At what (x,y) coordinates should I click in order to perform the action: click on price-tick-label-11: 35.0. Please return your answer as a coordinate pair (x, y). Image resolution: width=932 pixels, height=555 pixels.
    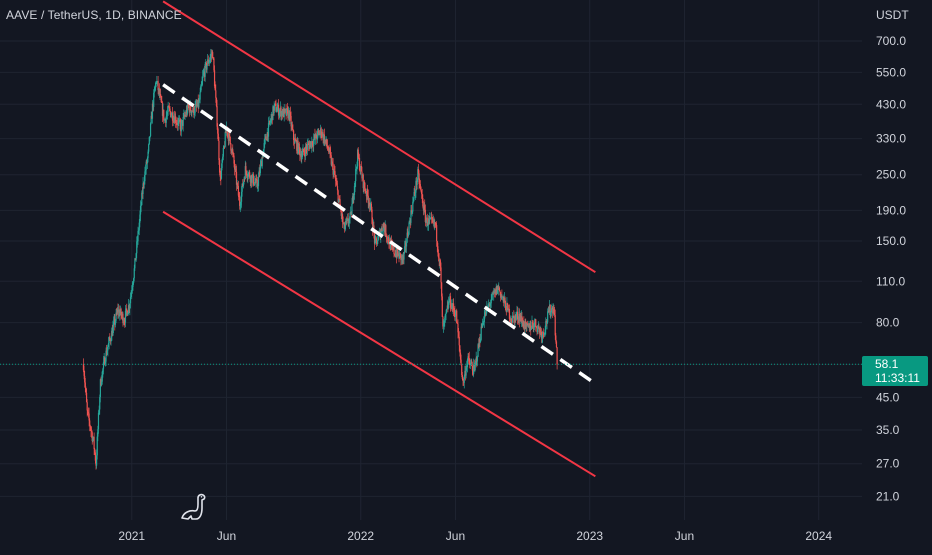
    Looking at the image, I should click on (888, 430).